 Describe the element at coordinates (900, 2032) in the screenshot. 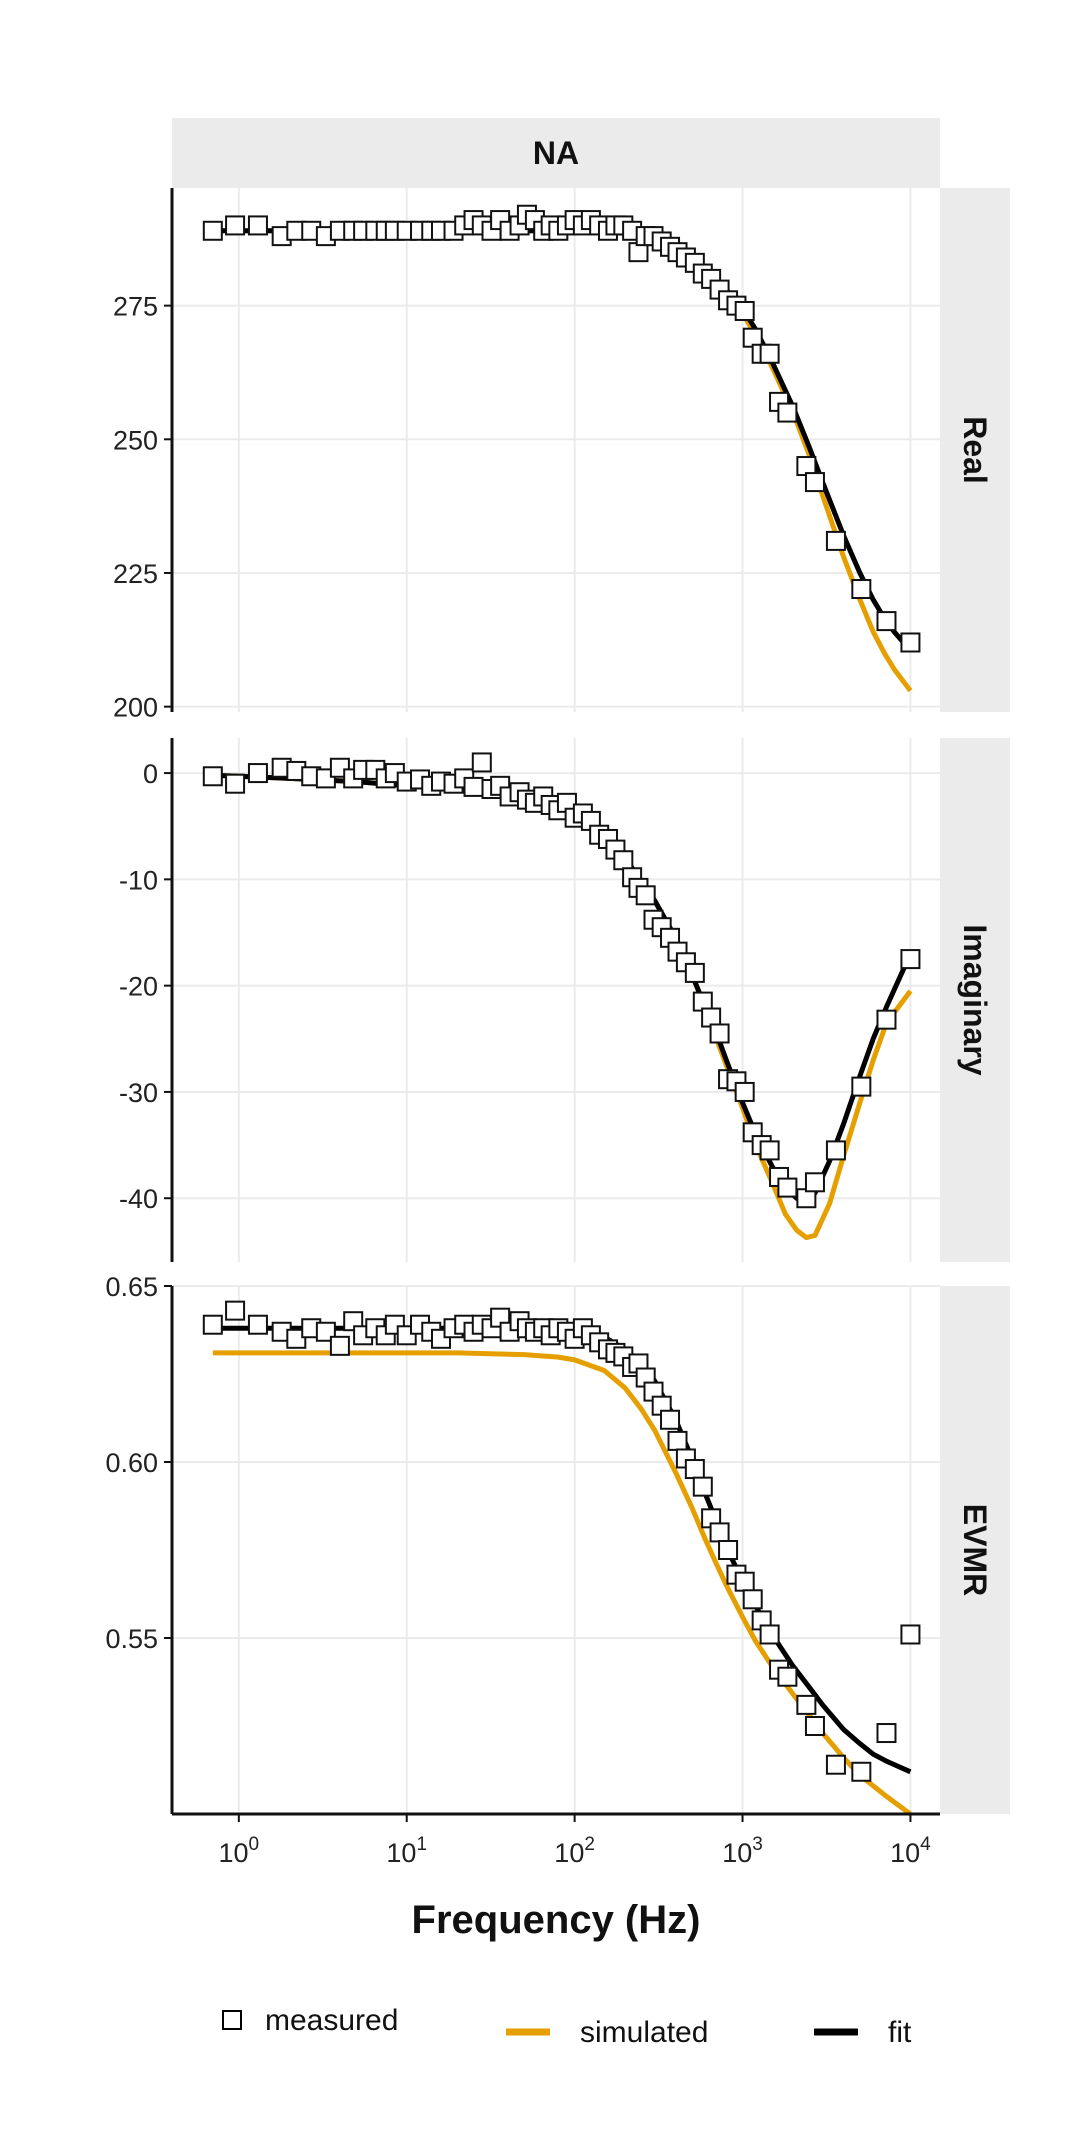

I see `legend-label-fit: fit` at that location.